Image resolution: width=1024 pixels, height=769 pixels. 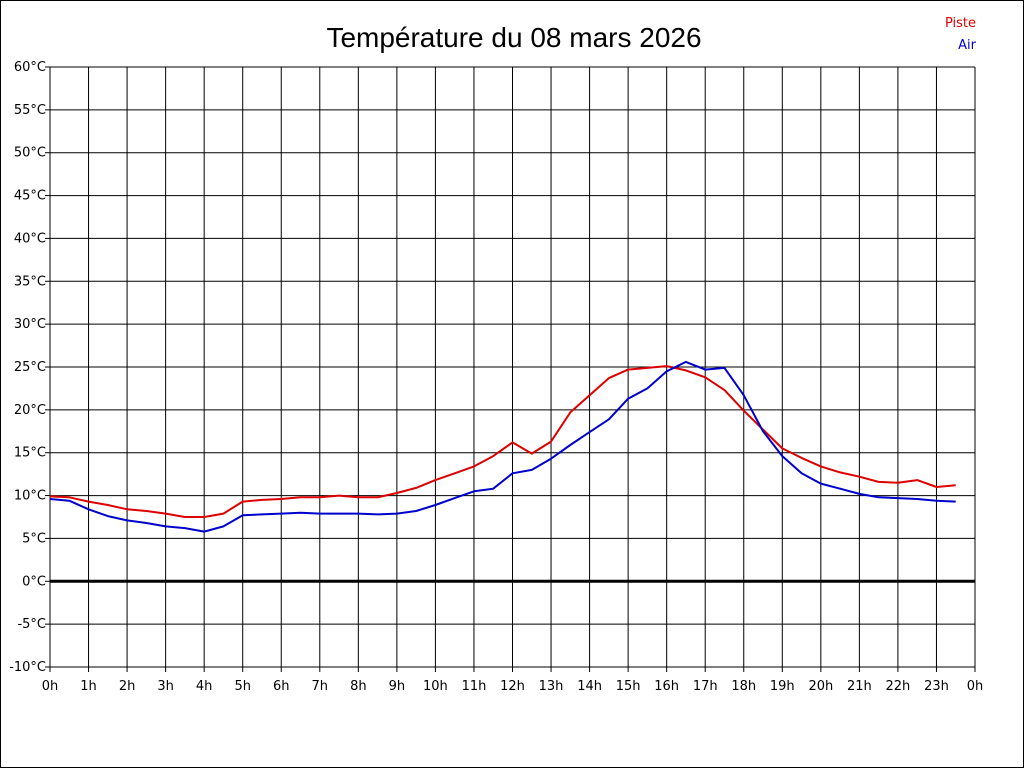 What do you see at coordinates (30, 281) in the screenshot?
I see `y-tick-label: 35°C` at bounding box center [30, 281].